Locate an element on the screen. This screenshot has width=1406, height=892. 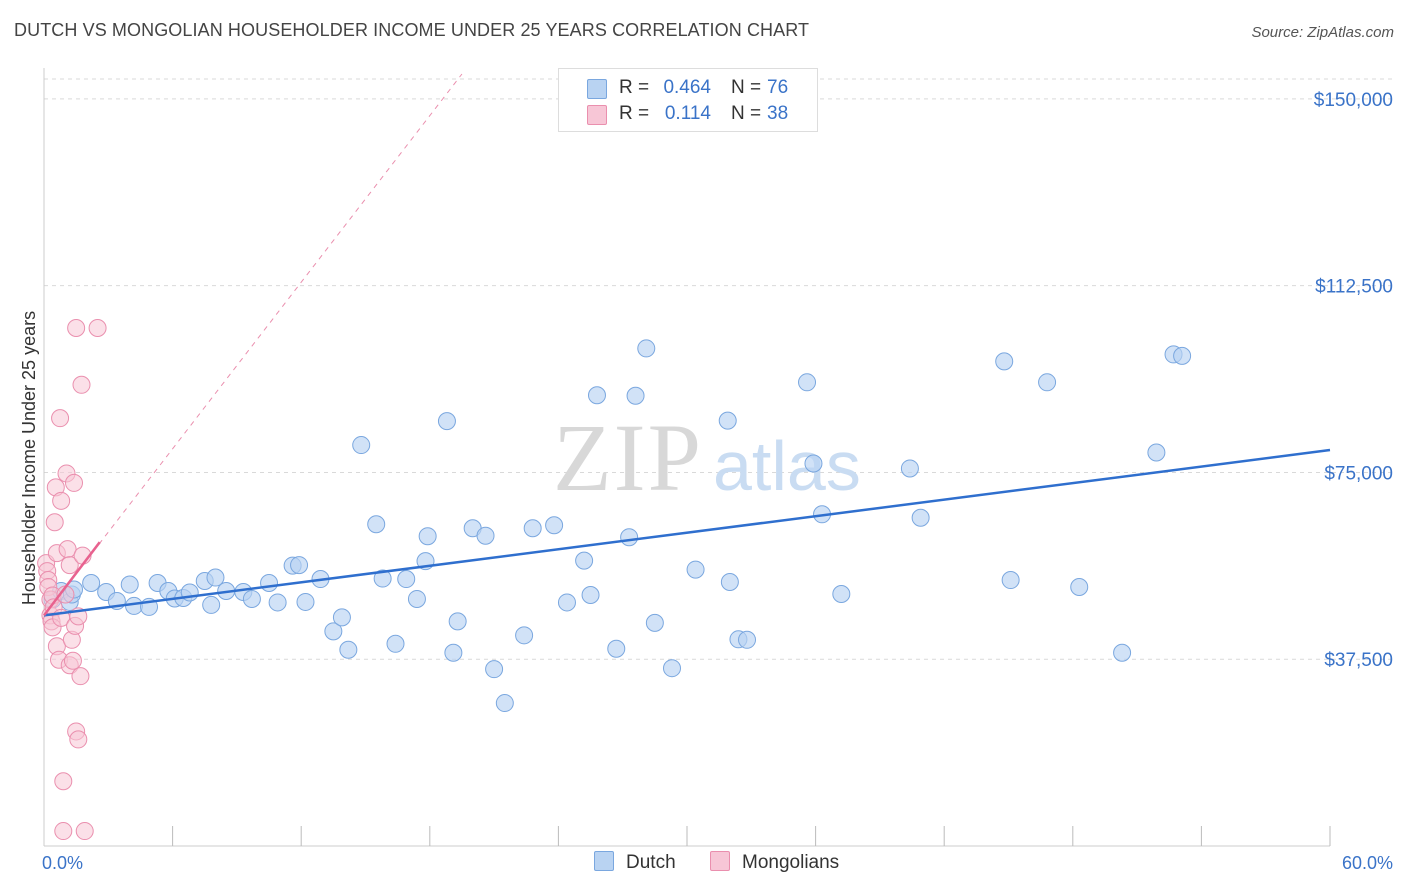
y-tick-label: $75,000 is located at coordinates (1358, 473).